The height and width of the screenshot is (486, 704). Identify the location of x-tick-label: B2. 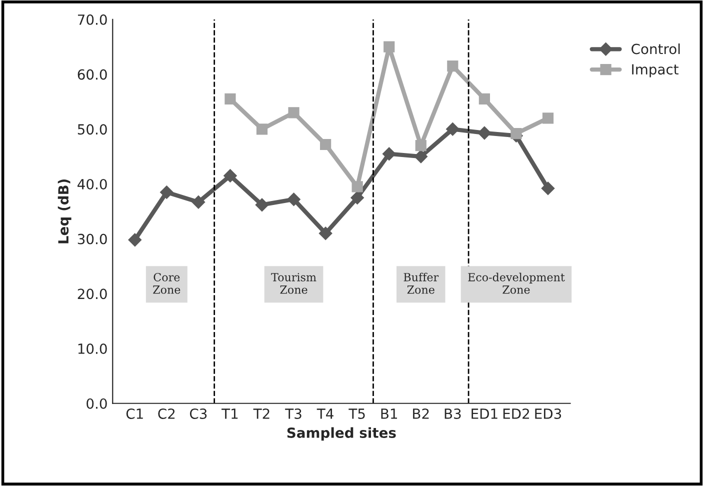
(421, 413).